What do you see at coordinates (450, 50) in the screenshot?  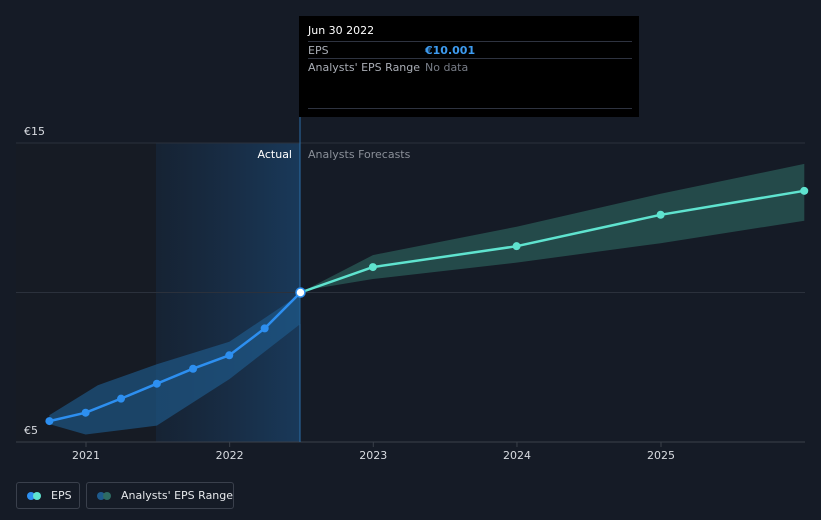 I see `tooltip-eps-value: €10.001` at bounding box center [450, 50].